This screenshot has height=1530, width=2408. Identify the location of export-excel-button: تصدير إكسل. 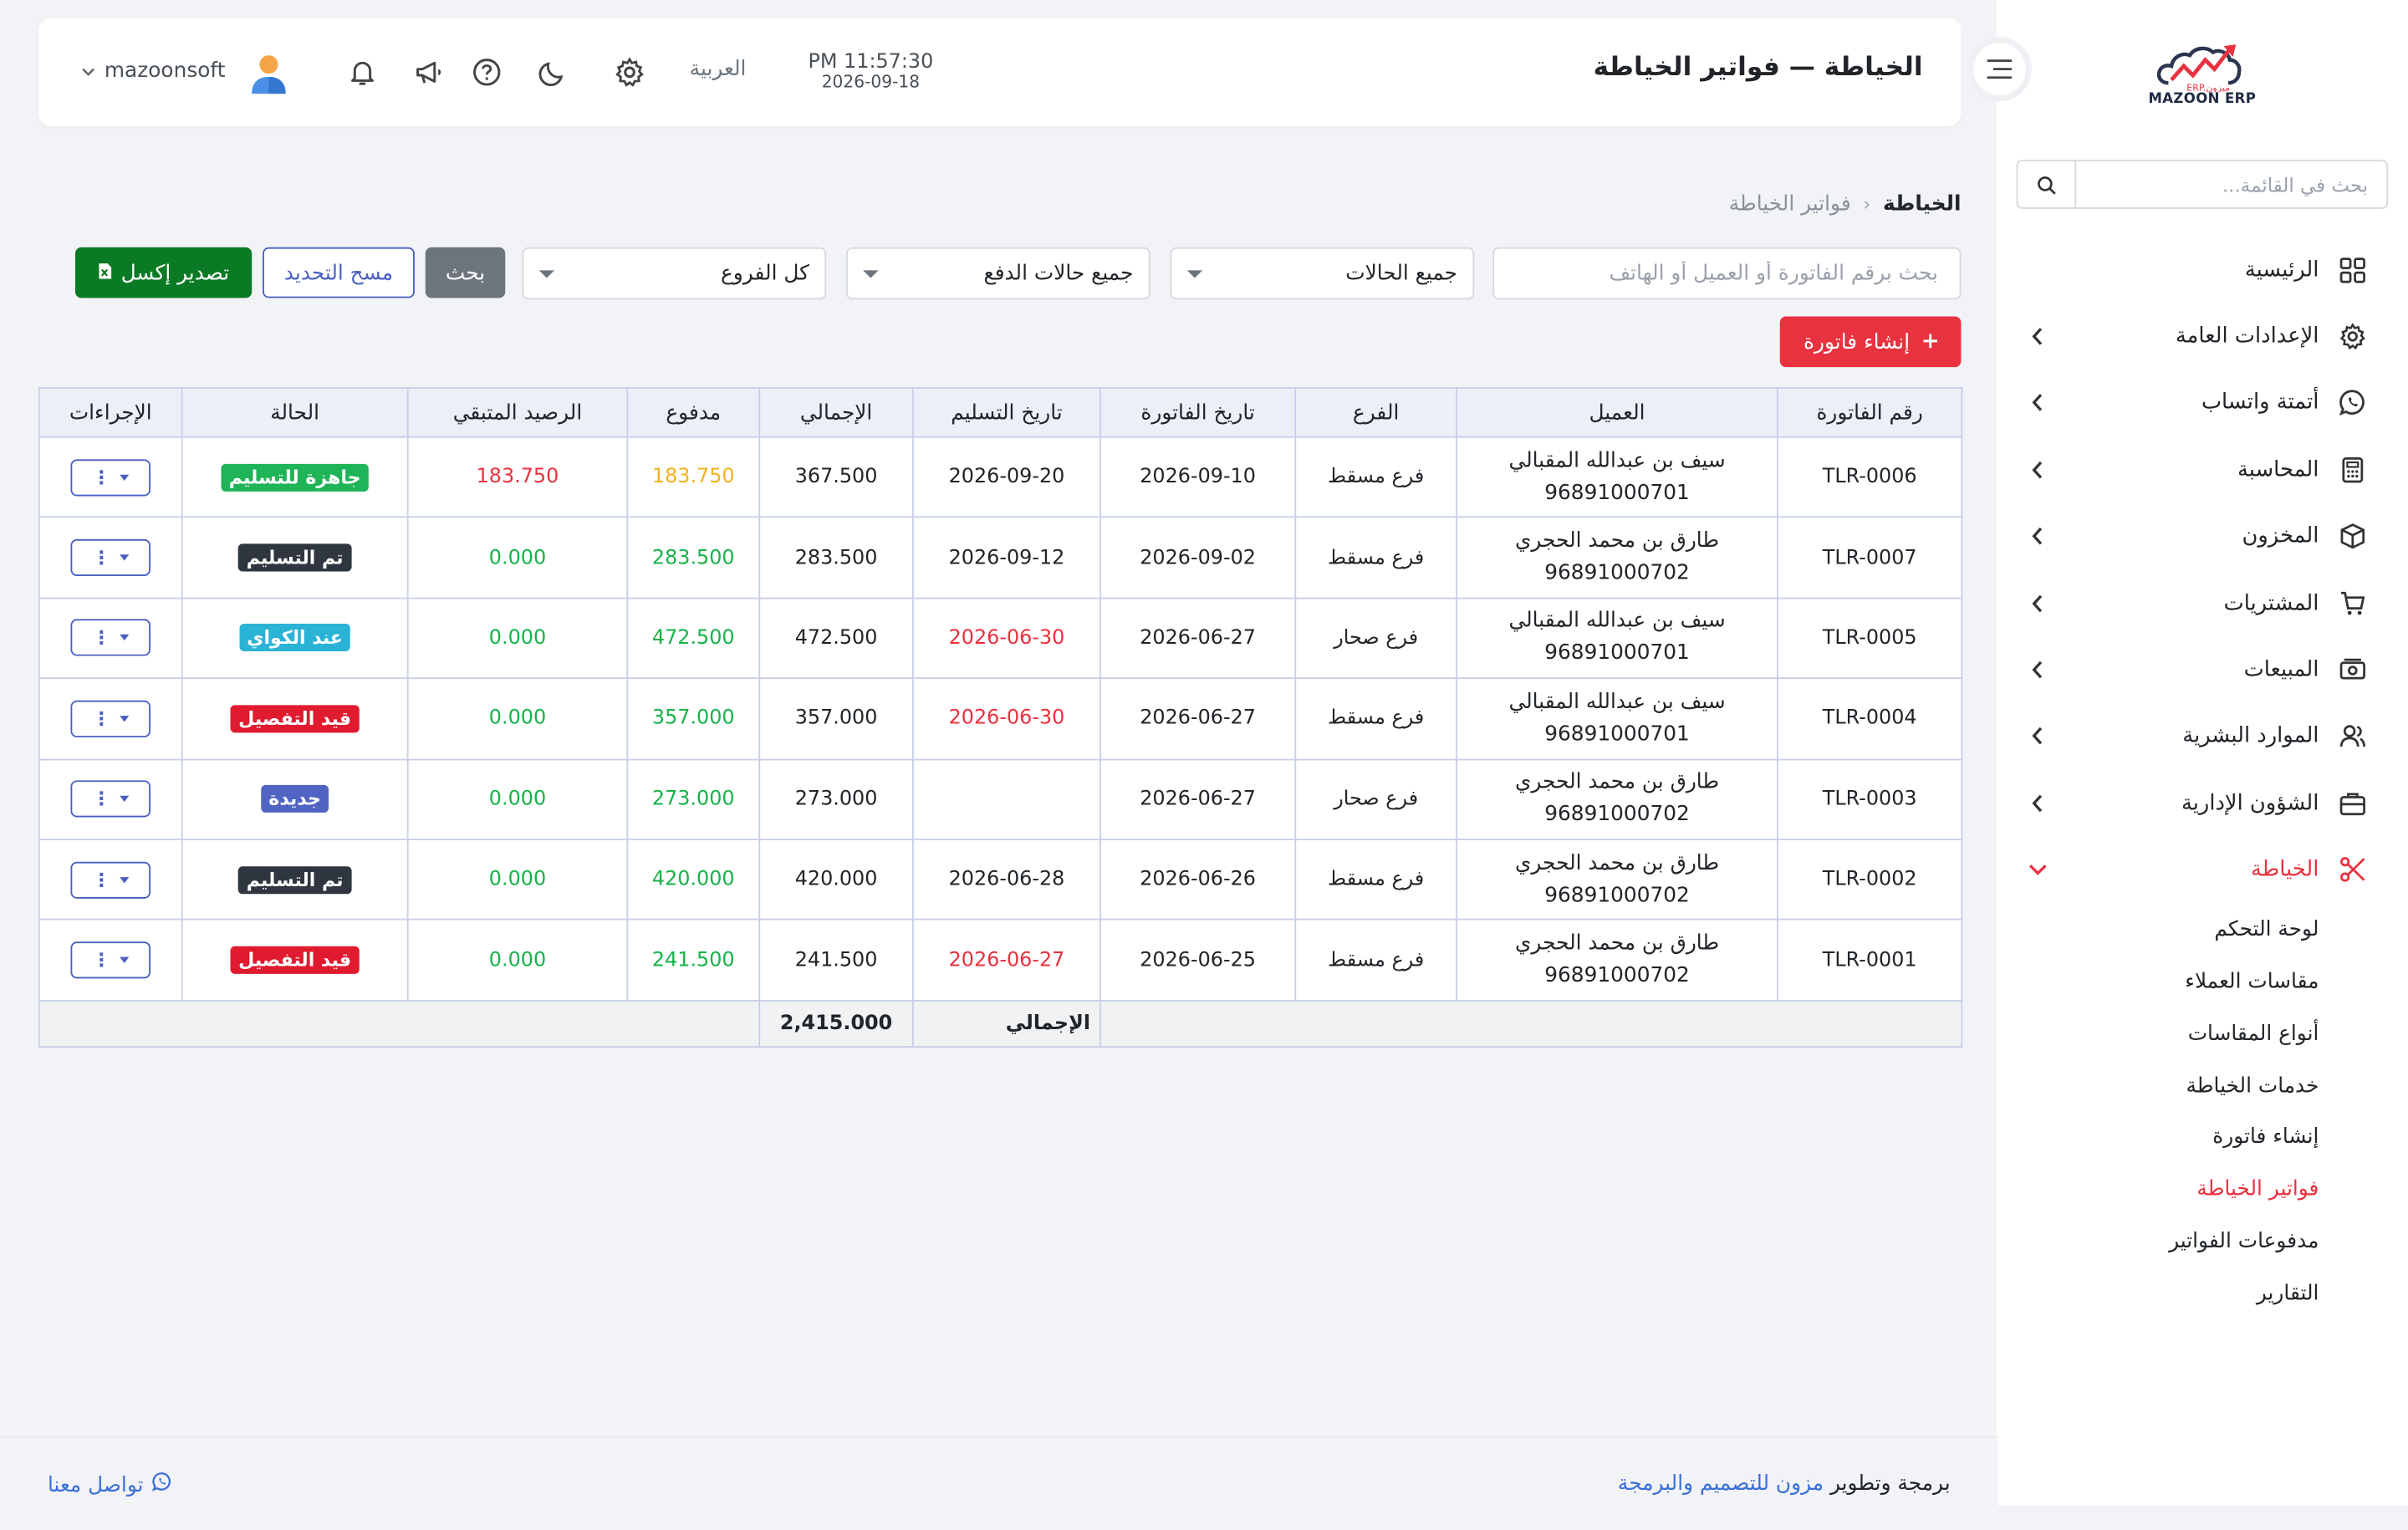
(164, 272).